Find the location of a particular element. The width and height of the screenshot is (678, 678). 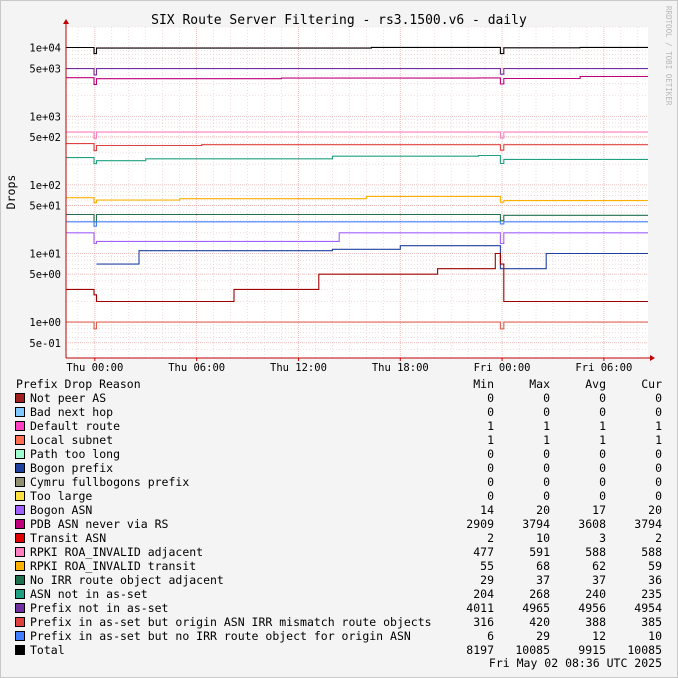

x-tick-label: Thu 00:00 is located at coordinates (94, 368).